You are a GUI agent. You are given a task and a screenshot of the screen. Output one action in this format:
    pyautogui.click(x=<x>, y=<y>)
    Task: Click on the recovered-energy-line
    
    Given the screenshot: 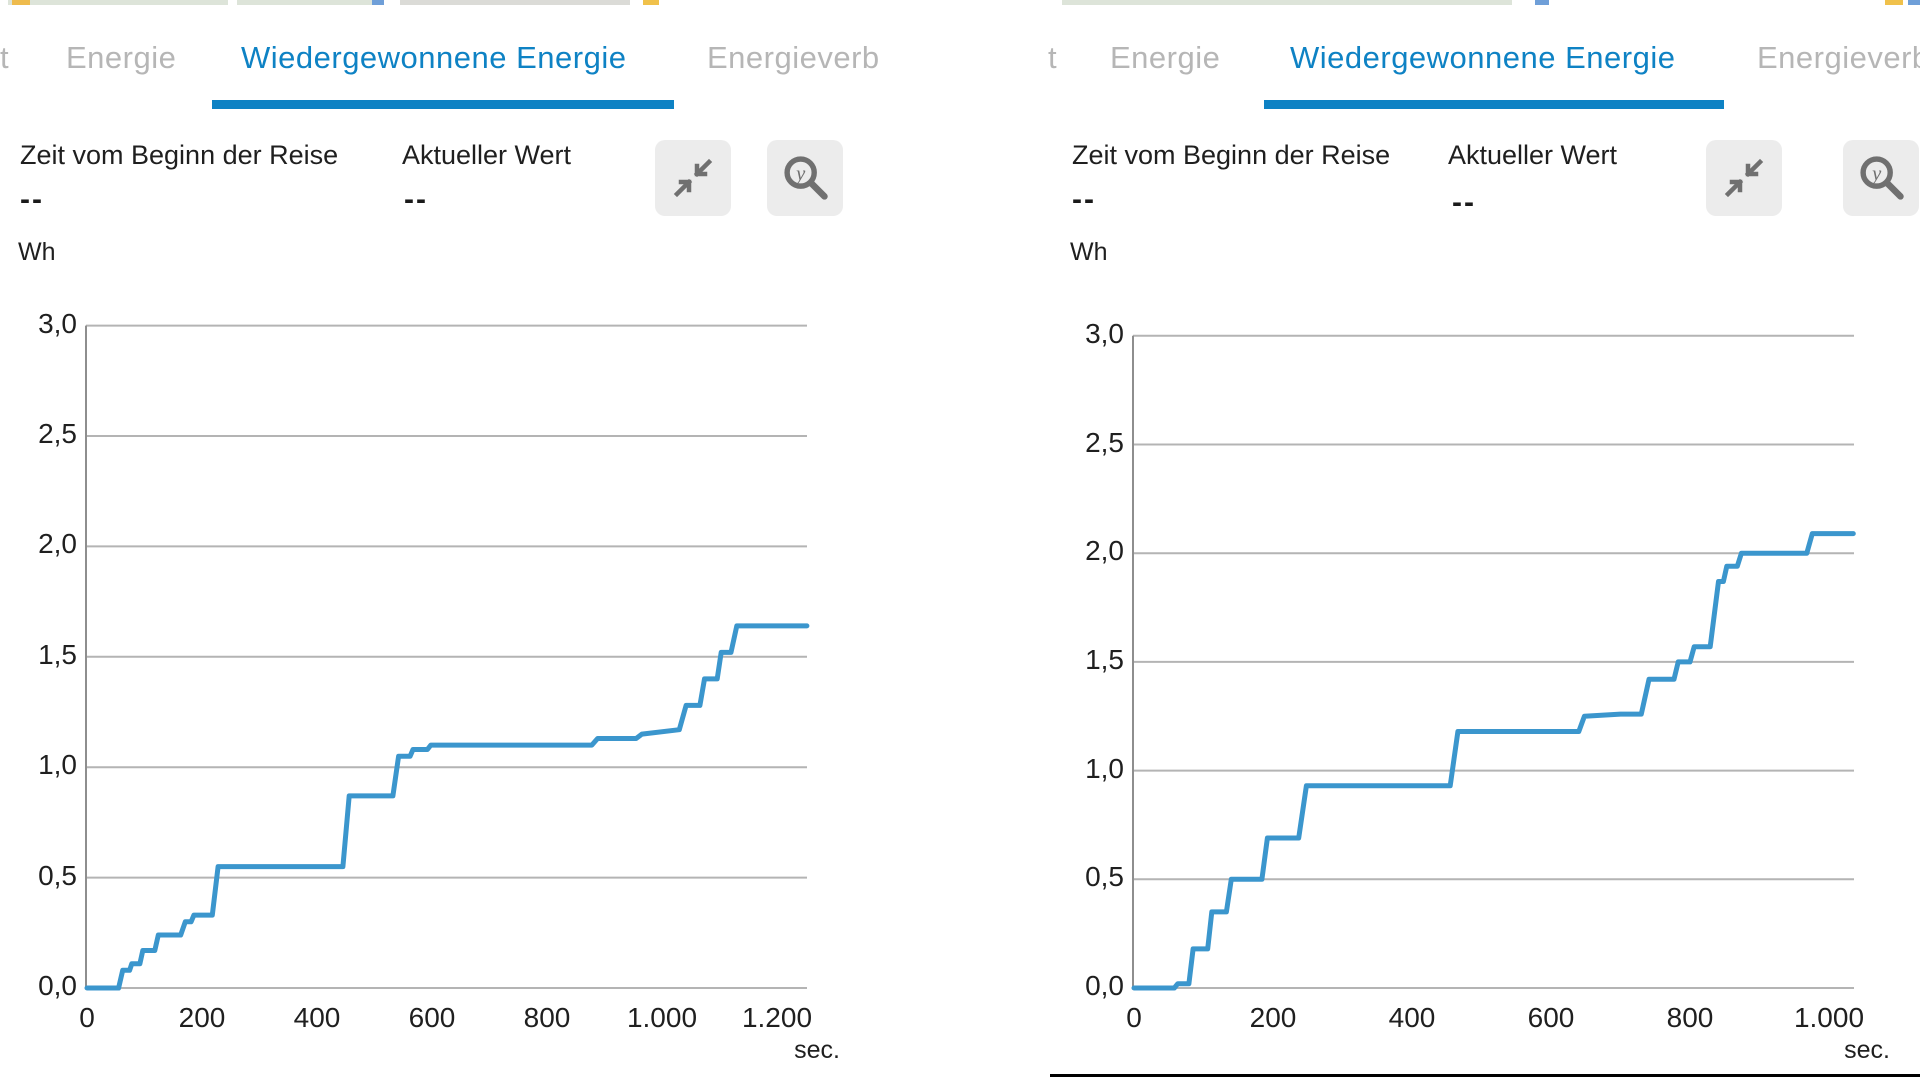 What is the action you would take?
    pyautogui.click(x=447, y=807)
    